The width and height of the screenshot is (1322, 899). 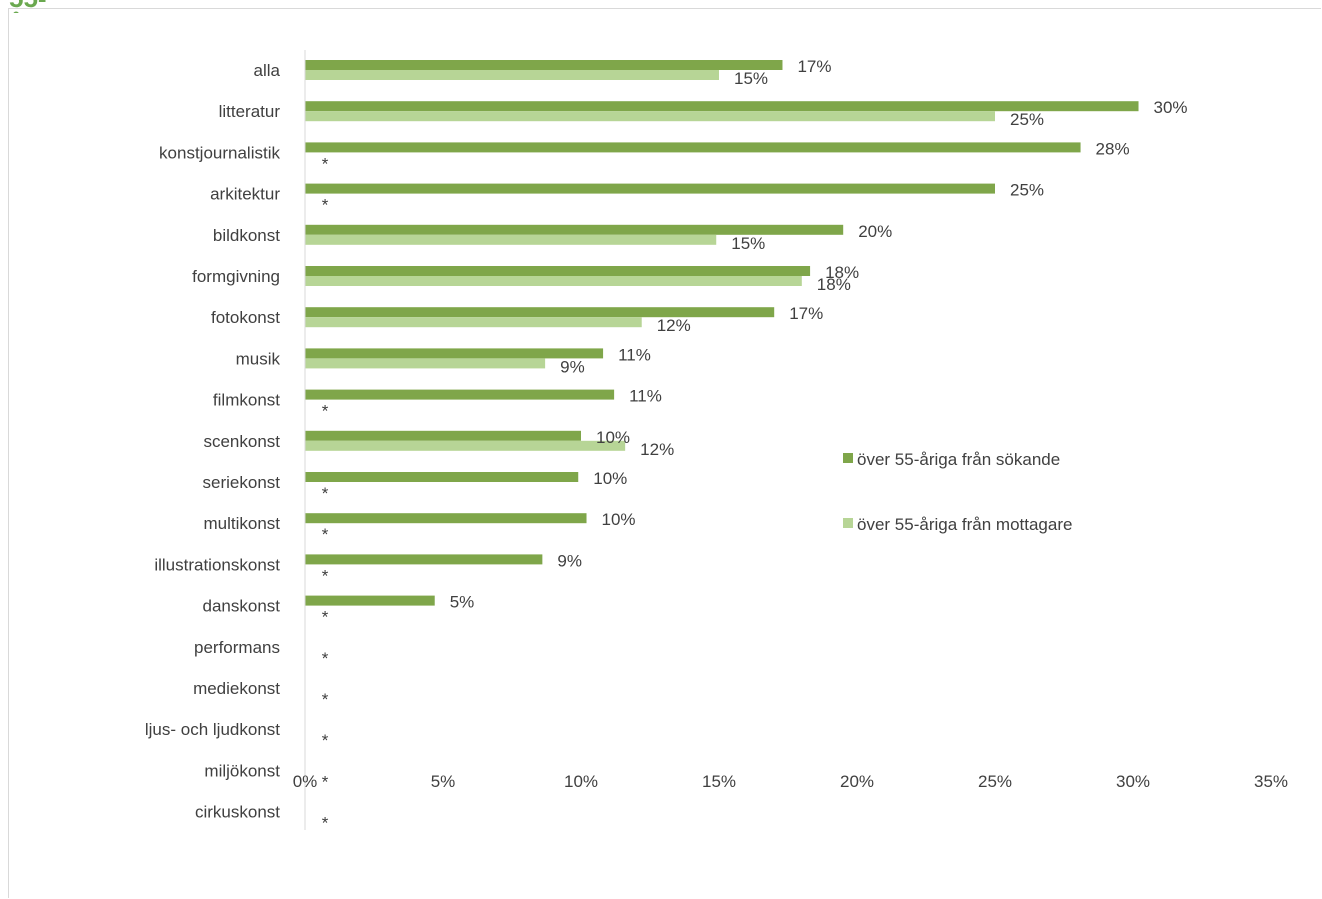 I want to click on category-label: ljus- och ljudkonst, so click(x=212, y=729).